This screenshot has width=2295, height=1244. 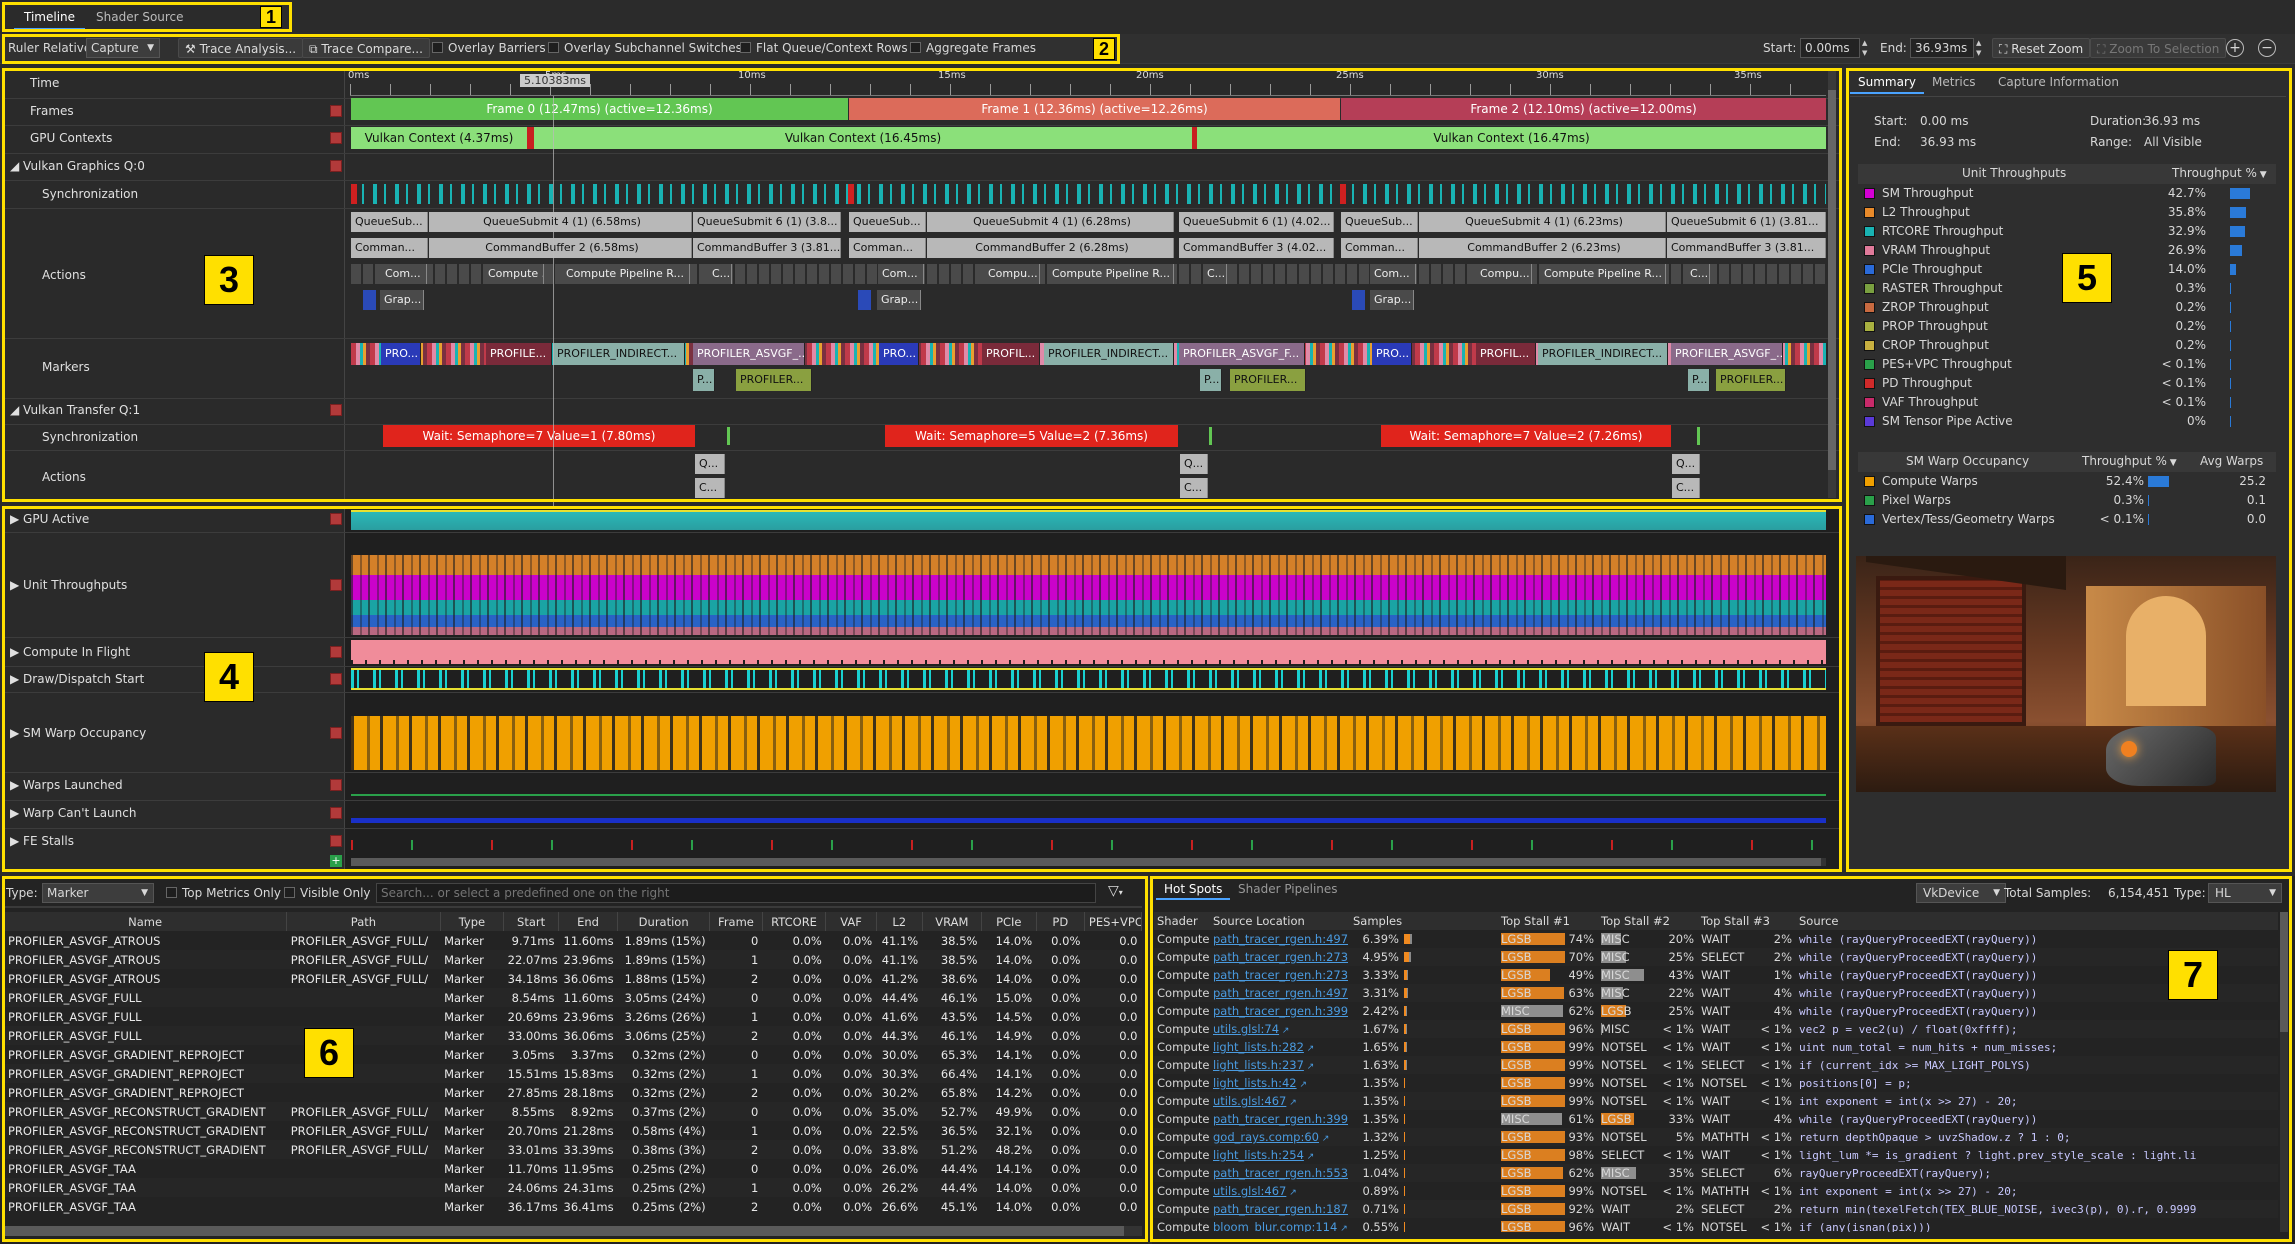 I want to click on tab-metrics: Metrics, so click(x=1954, y=82).